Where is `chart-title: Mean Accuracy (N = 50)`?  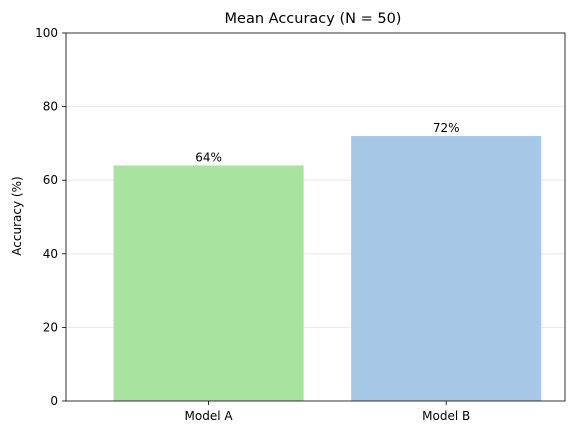
chart-title: Mean Accuracy (N = 50) is located at coordinates (313, 19).